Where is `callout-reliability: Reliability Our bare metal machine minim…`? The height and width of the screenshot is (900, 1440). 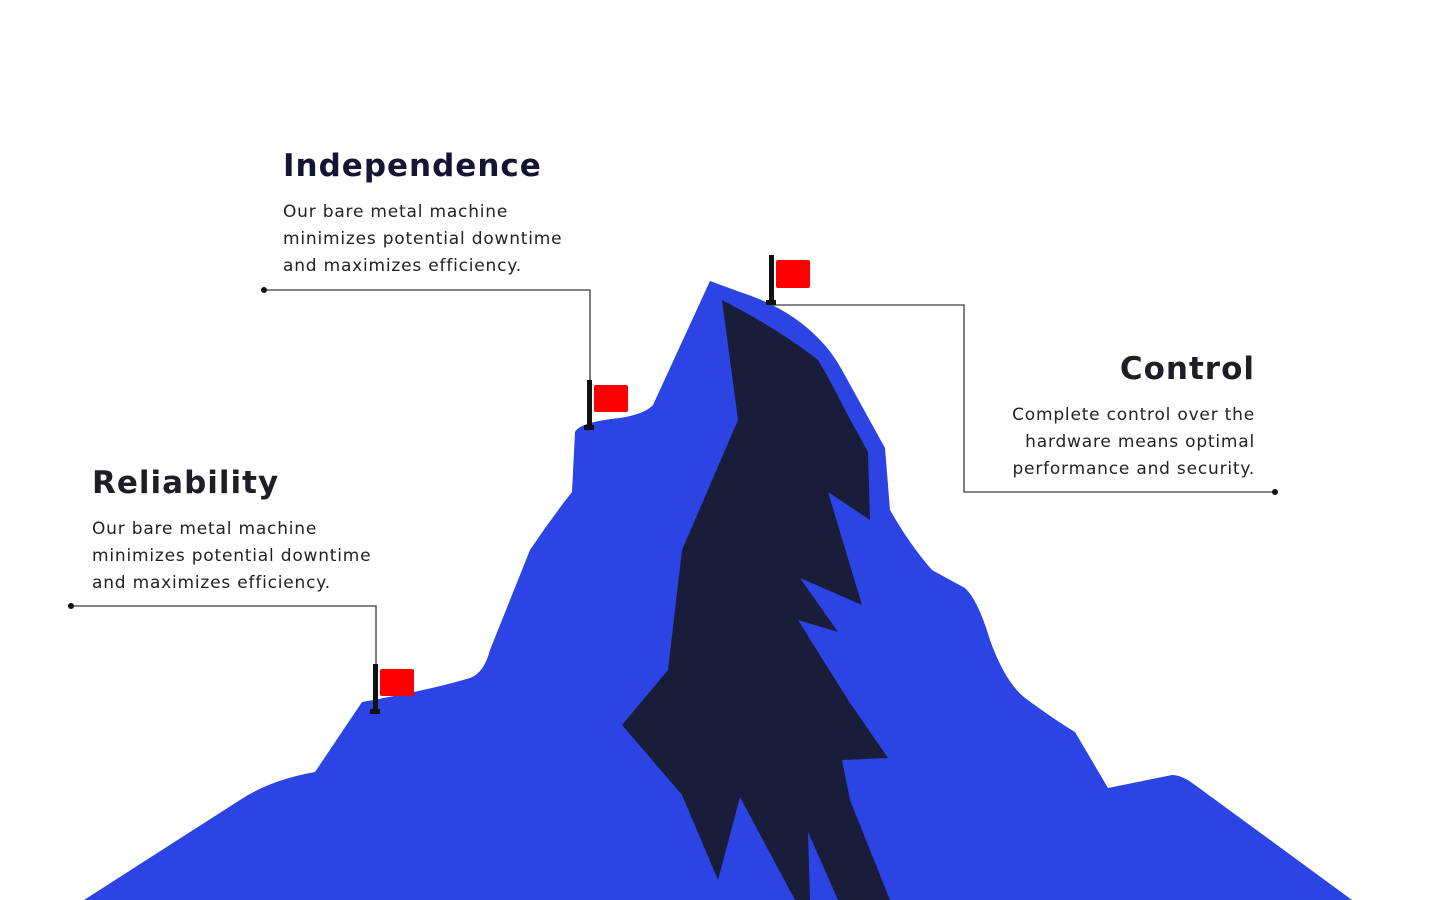 callout-reliability: Reliability Our bare metal machine minim… is located at coordinates (231, 531).